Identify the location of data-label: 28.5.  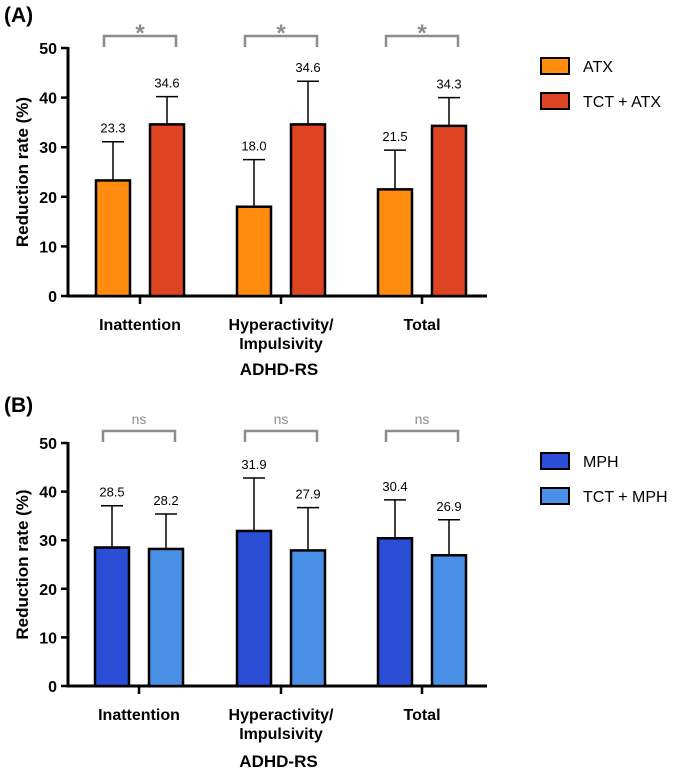
(111, 492).